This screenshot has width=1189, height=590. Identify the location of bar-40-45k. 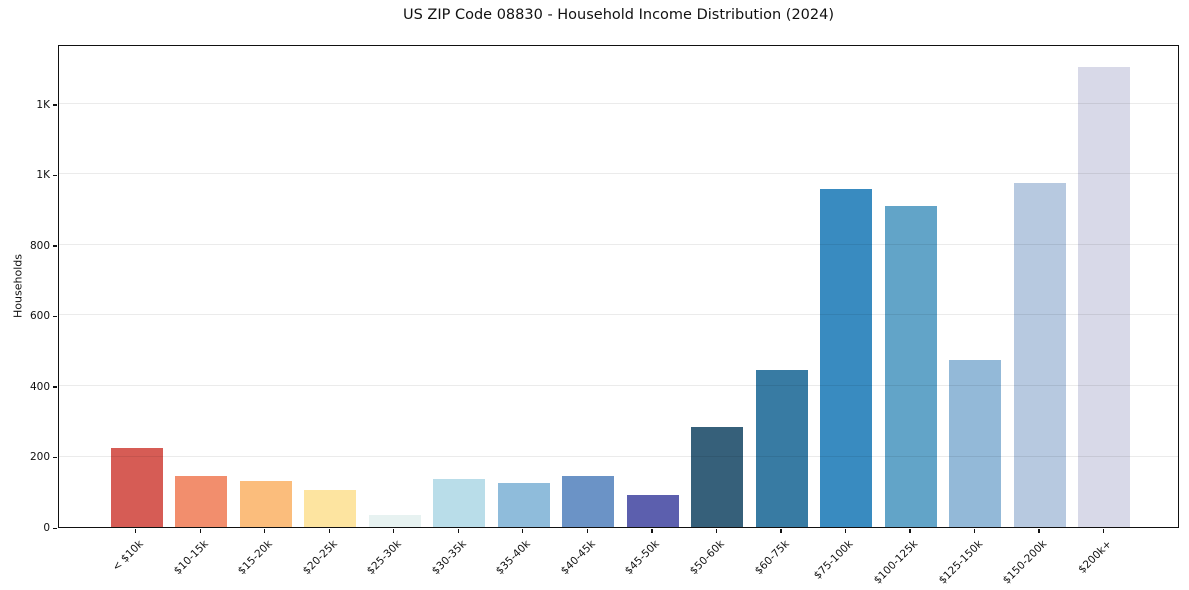
(588, 501).